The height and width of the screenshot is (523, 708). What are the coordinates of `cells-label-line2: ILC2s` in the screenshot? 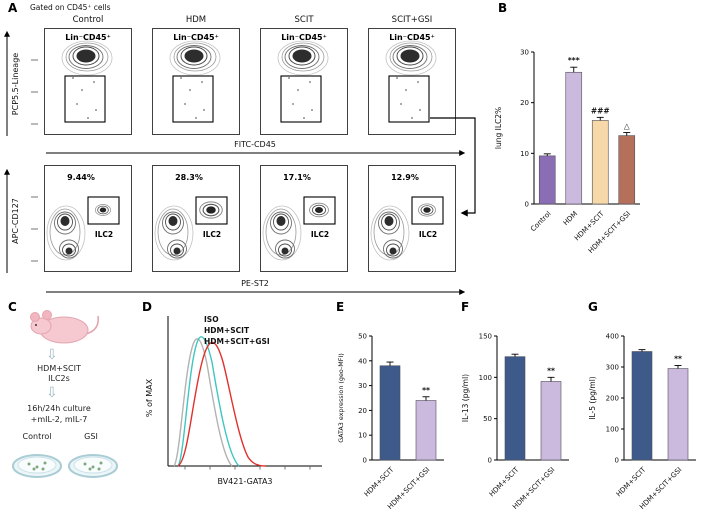 It's located at (59, 378).